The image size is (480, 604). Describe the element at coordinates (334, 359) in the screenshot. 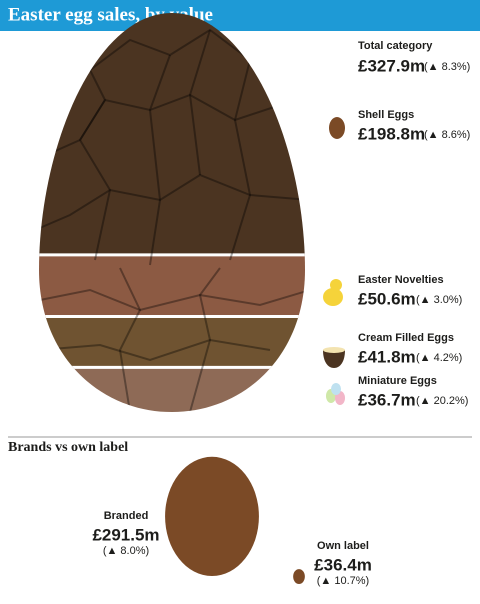

I see `icon-cream-egg` at that location.